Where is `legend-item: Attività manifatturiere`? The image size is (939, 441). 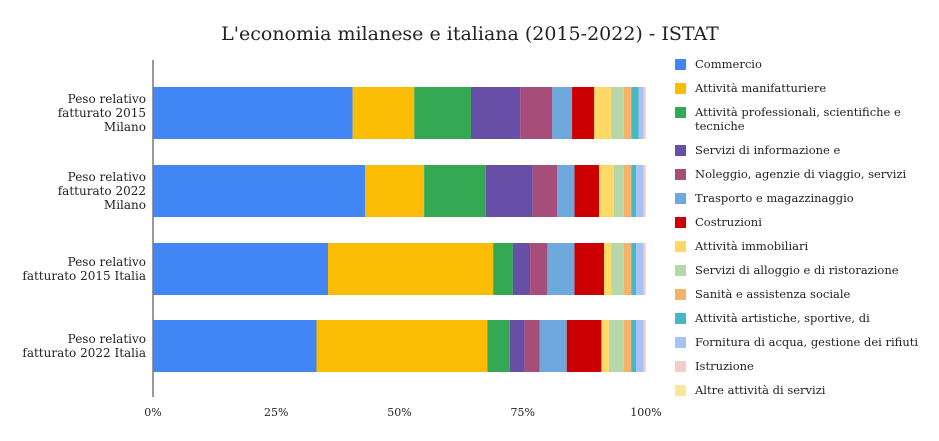
legend-item: Attività manifatturiere is located at coordinates (750, 88).